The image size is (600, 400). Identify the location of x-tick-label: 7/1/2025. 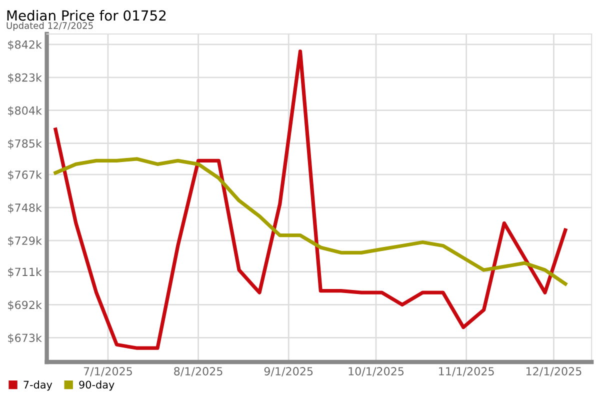
(108, 371).